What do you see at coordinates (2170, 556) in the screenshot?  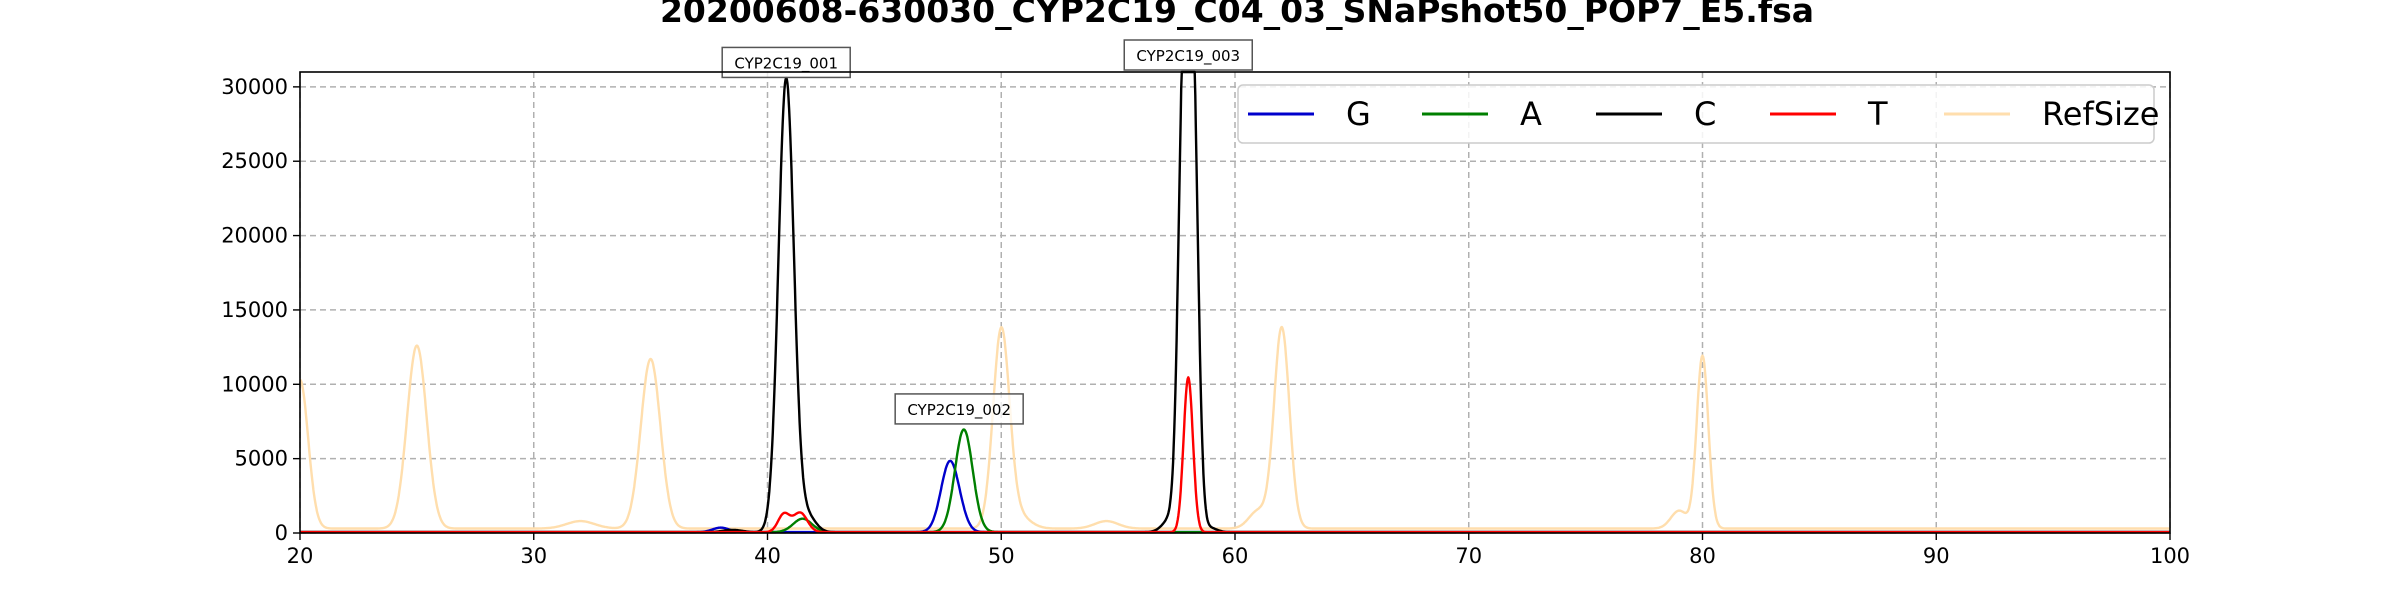 I see `x-tick-label: 100` at bounding box center [2170, 556].